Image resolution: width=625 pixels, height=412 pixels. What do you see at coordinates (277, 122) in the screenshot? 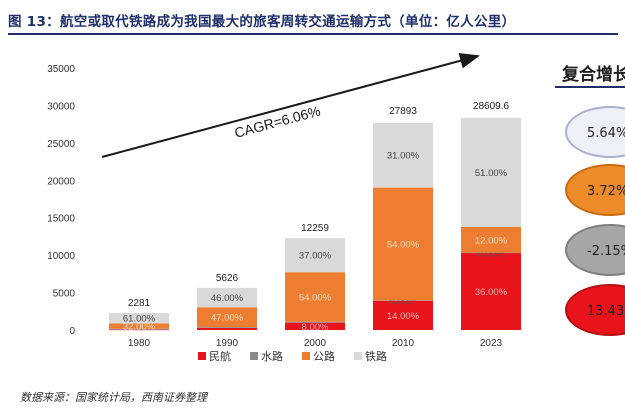
I see `cagr-annotation: CAGR=6.06%` at bounding box center [277, 122].